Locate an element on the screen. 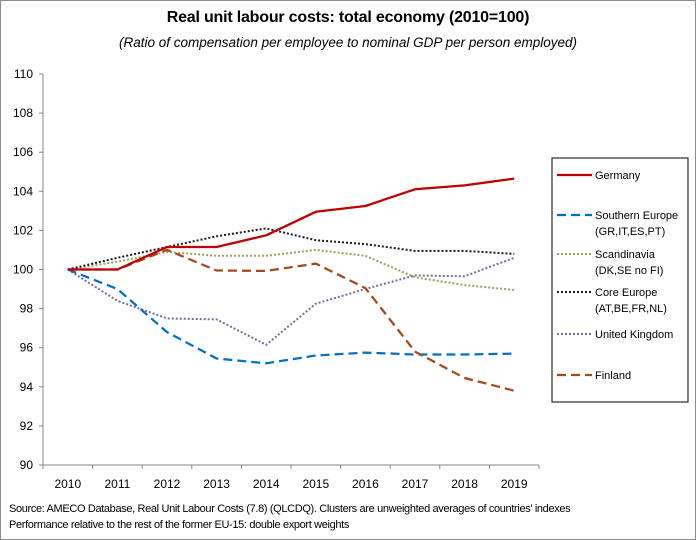  series-line-united-kingdom is located at coordinates (291, 301).